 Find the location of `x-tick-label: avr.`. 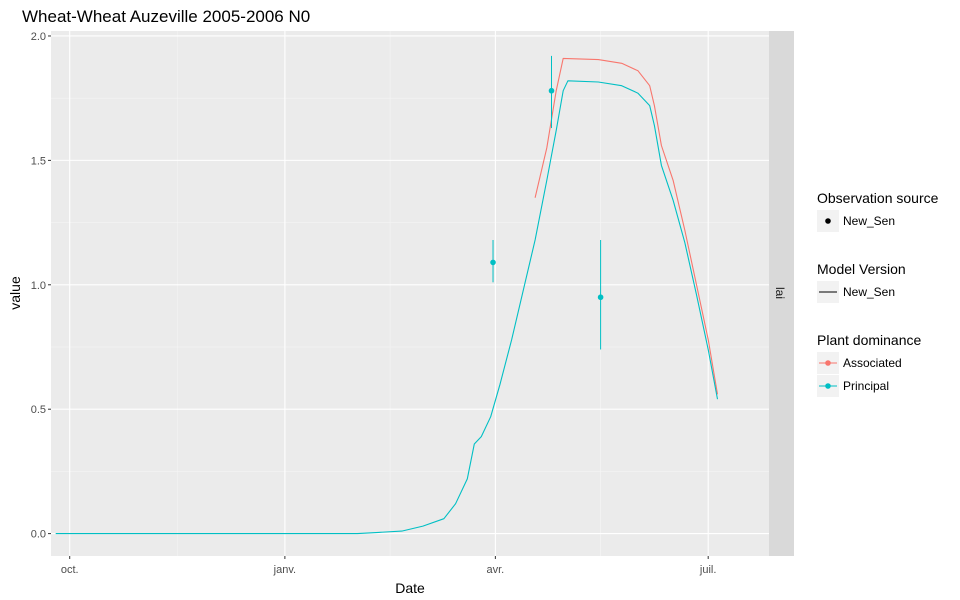

x-tick-label: avr. is located at coordinates (495, 570).